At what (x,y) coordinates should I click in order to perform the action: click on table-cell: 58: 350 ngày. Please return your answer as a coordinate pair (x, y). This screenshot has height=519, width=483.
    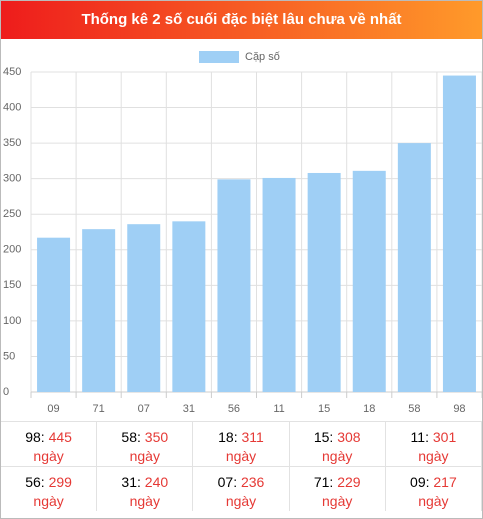
    Looking at the image, I should click on (145, 443).